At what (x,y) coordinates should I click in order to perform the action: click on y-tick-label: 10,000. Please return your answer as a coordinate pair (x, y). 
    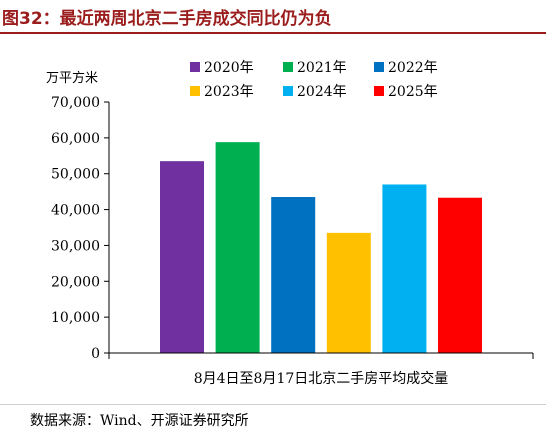
    Looking at the image, I should click on (75, 318).